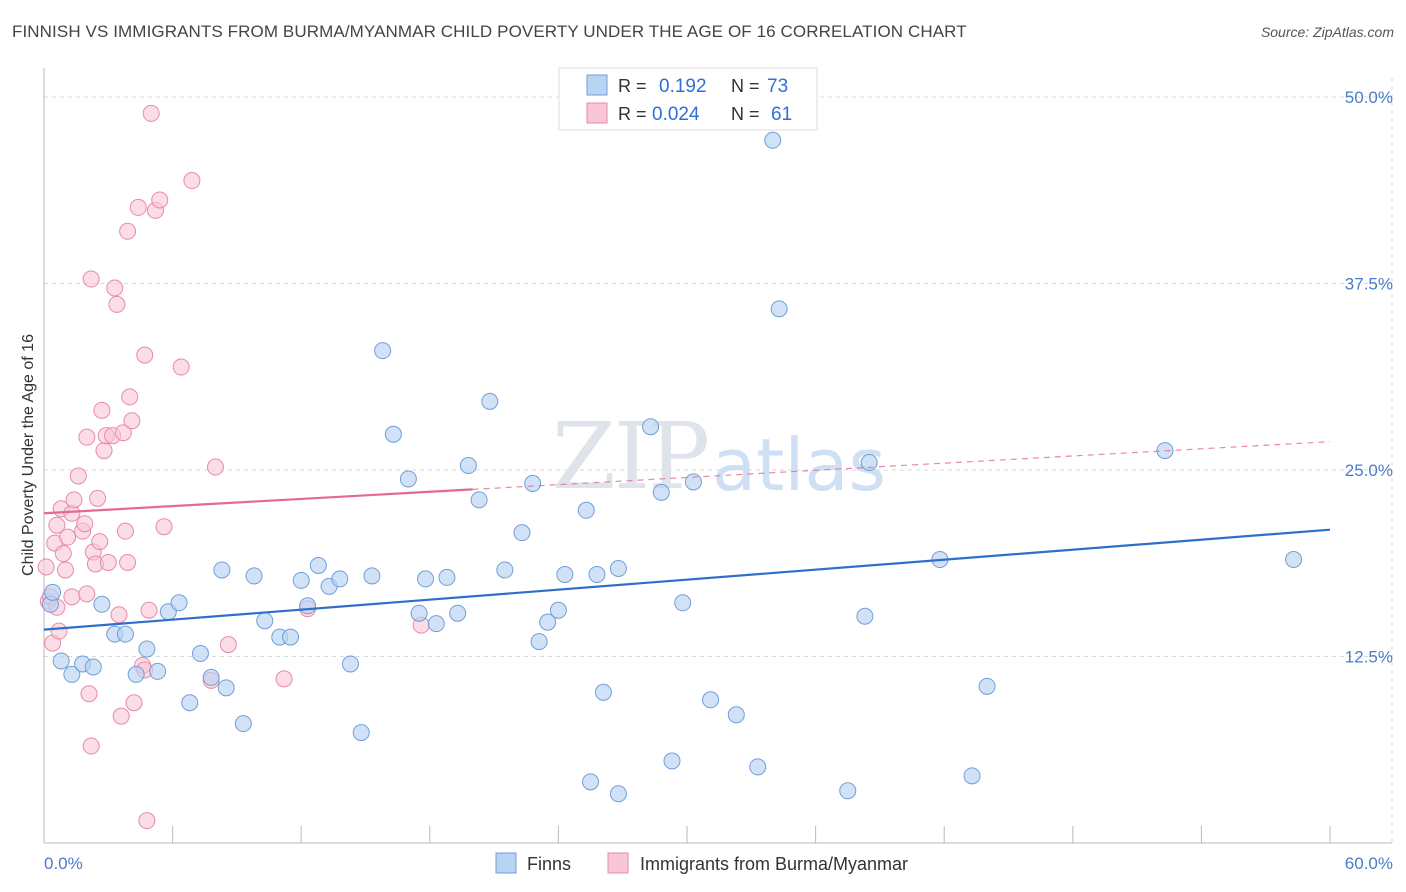 Image resolution: width=1406 pixels, height=892 pixels. I want to click on watermark: ZIP atlas, so click(719, 456).